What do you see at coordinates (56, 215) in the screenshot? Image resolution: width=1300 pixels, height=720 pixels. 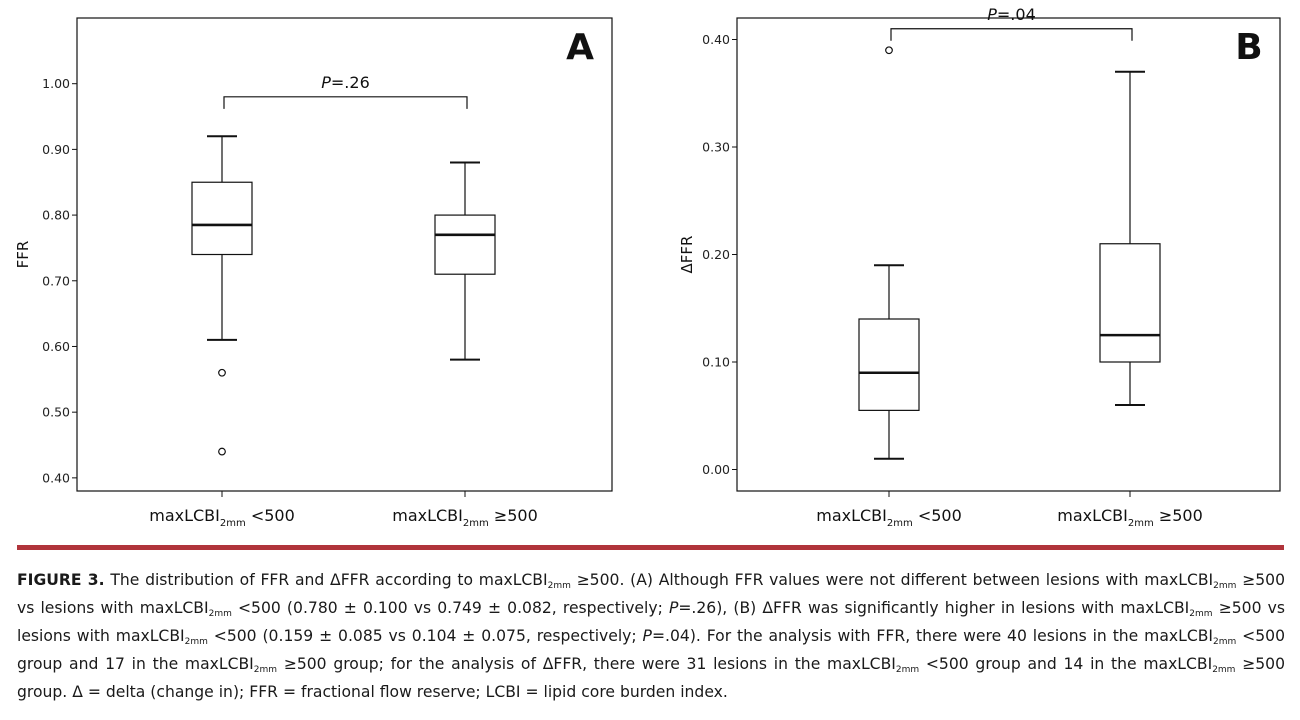 I see `y-tick-label: 0.80` at bounding box center [56, 215].